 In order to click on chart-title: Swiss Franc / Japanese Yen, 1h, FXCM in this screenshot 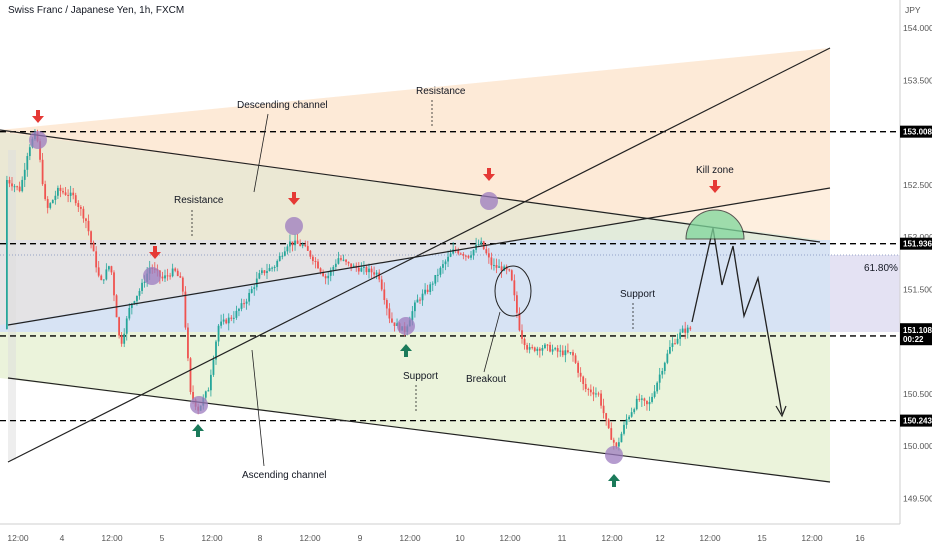, I will do `click(96, 10)`.